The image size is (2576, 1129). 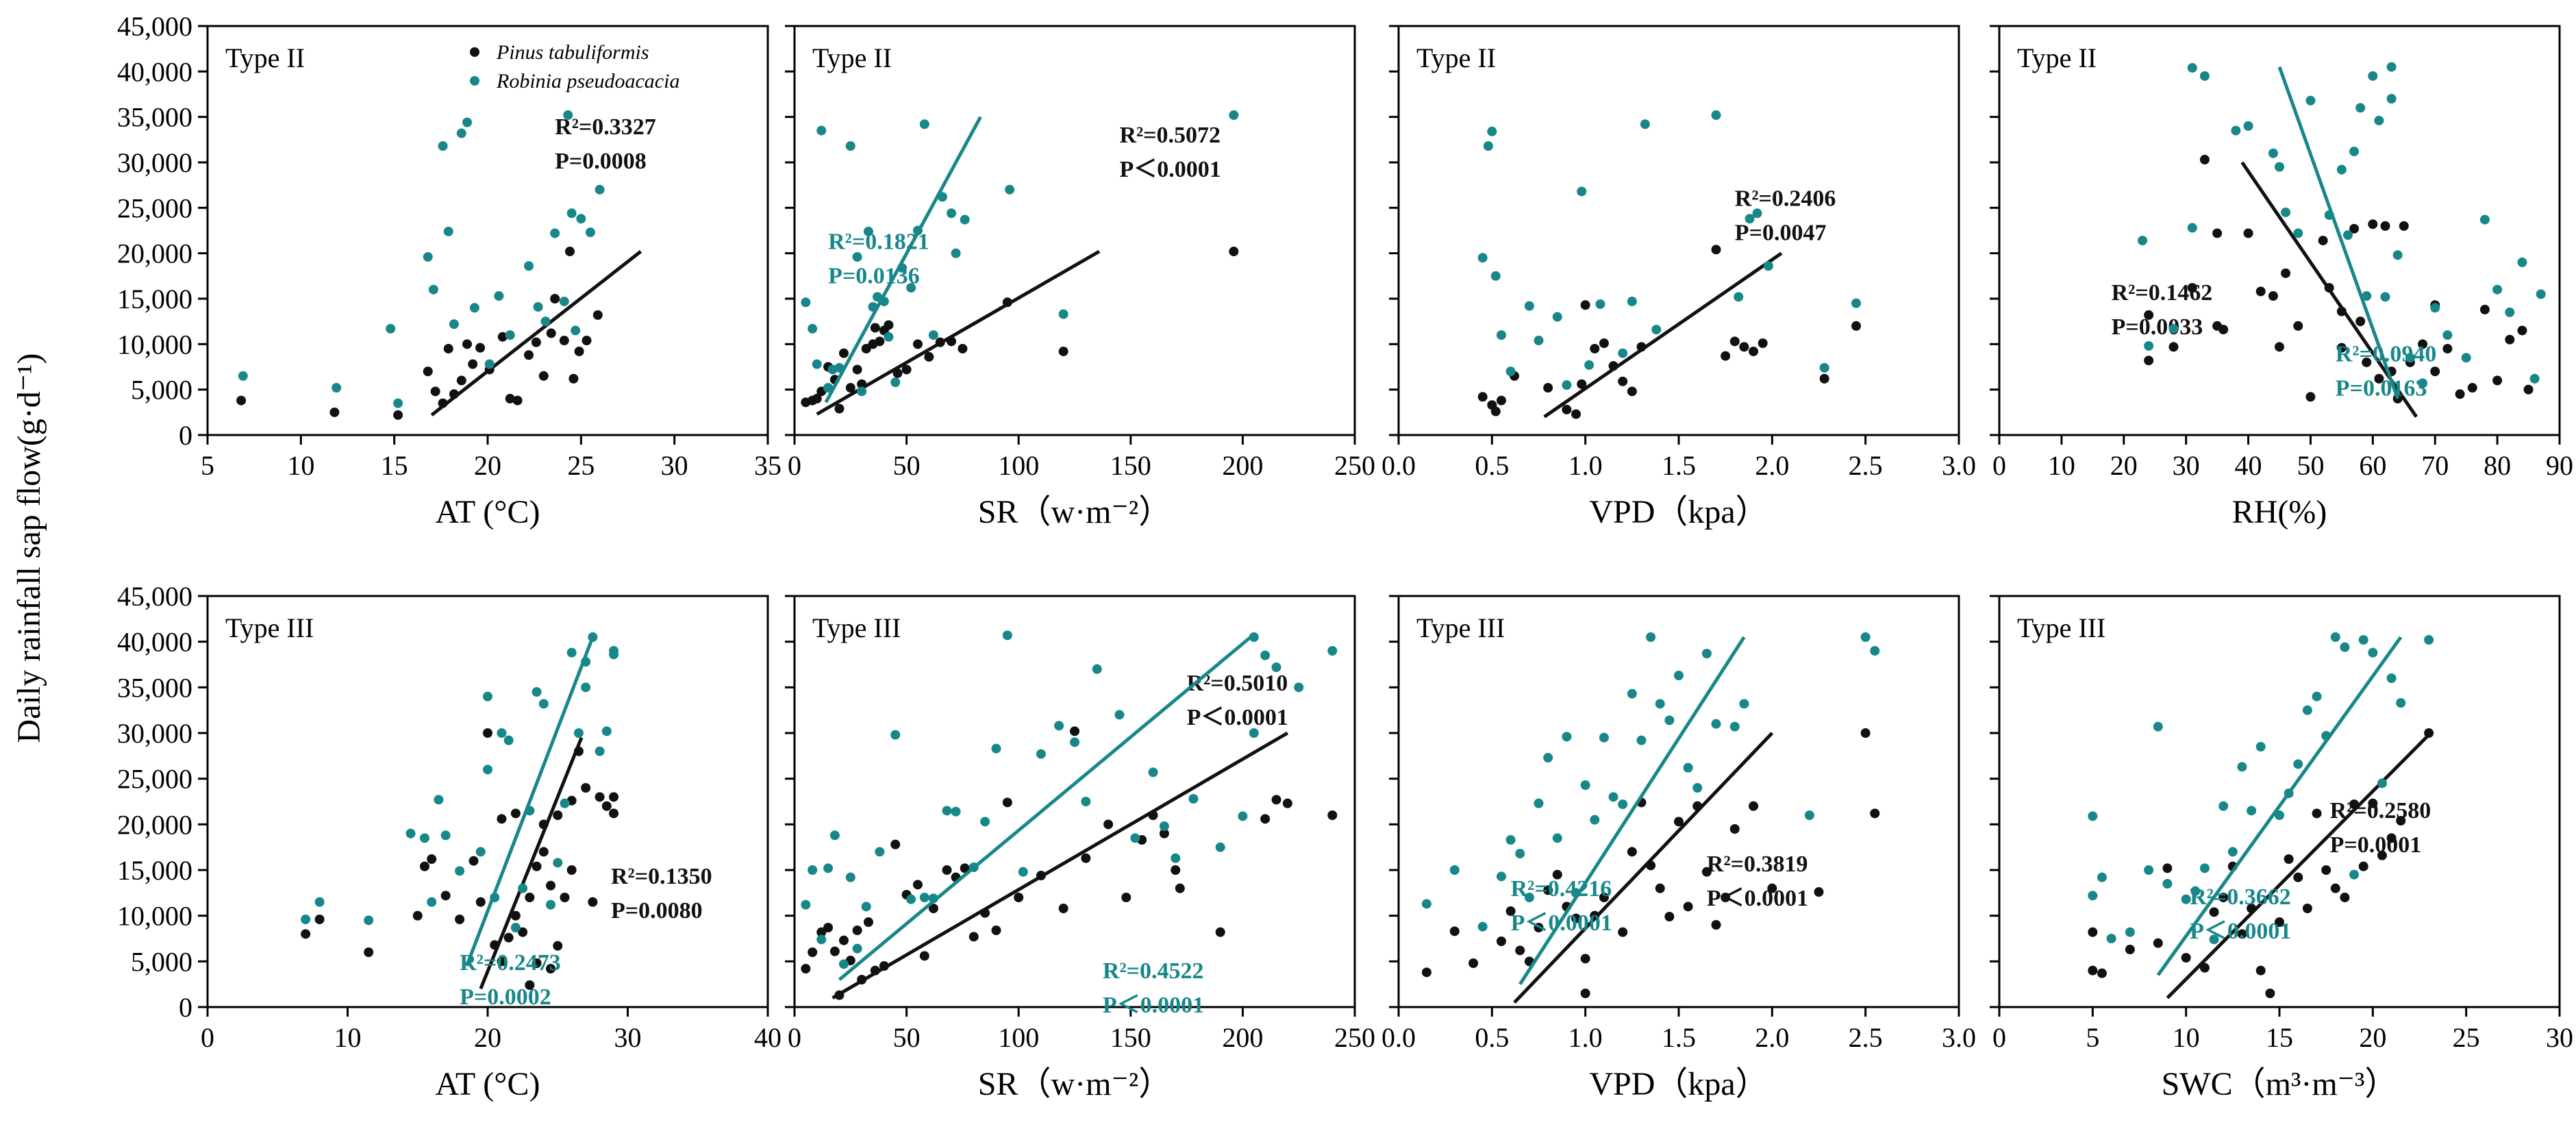 I want to click on y-tick-label: 25,000, so click(x=154, y=779).